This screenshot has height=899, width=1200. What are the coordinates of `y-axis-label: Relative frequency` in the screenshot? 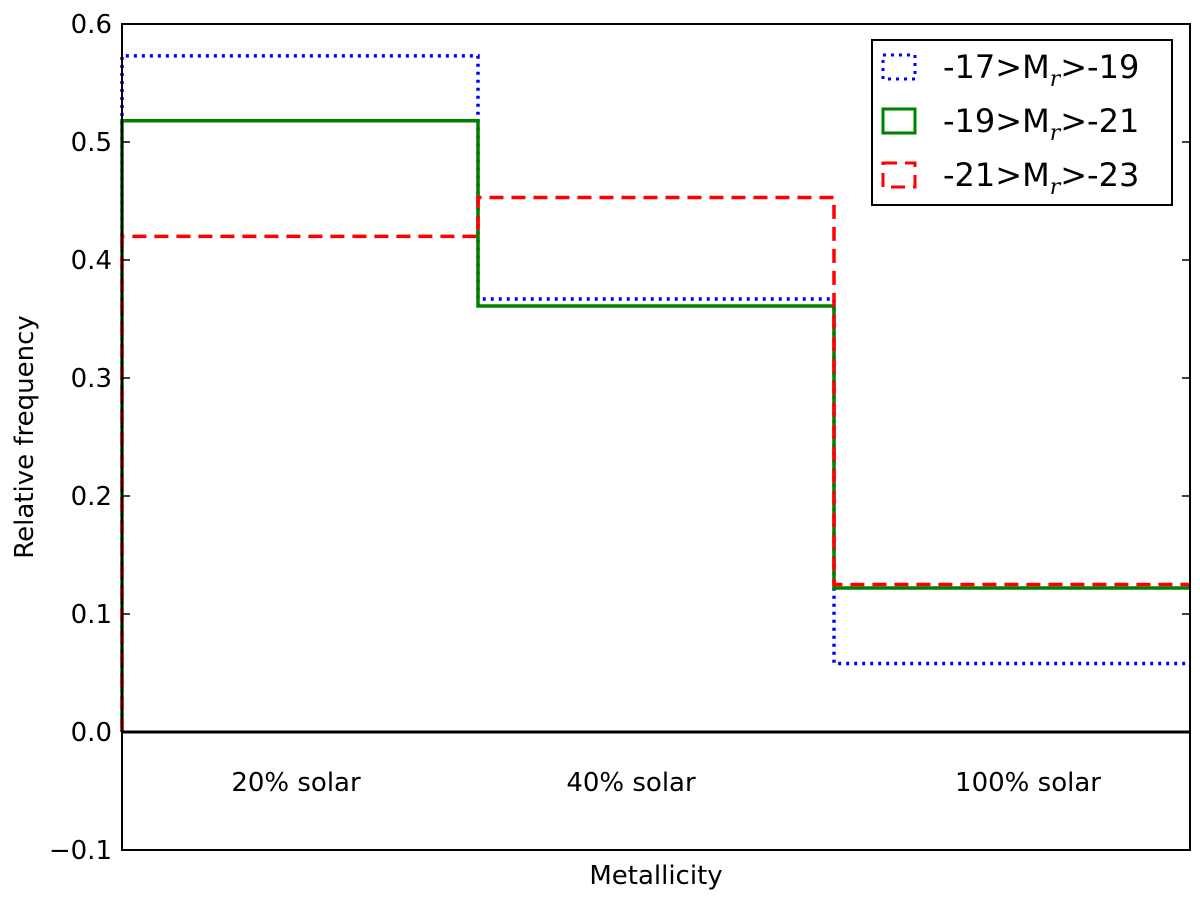 It's located at (25, 437).